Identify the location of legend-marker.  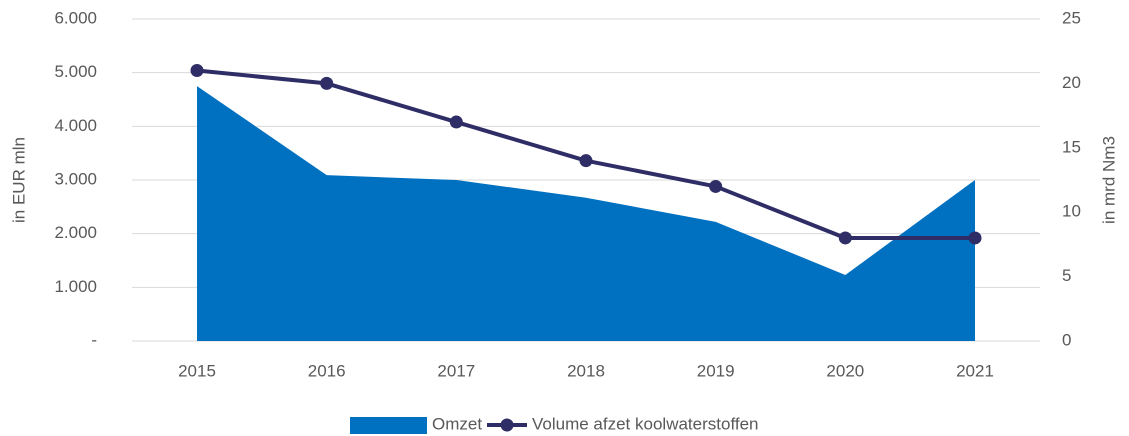
(507, 425).